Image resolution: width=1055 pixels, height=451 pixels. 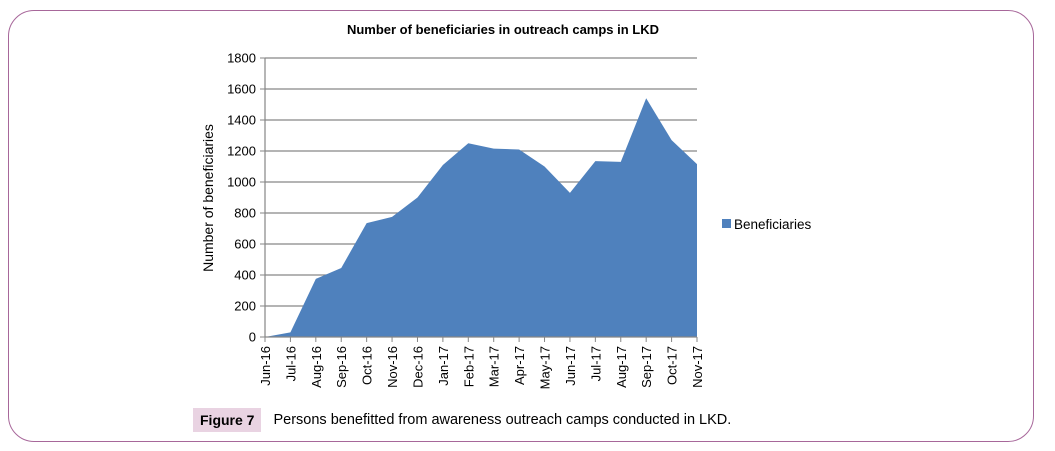 I want to click on x-tick-label: May-17, so click(x=545, y=367).